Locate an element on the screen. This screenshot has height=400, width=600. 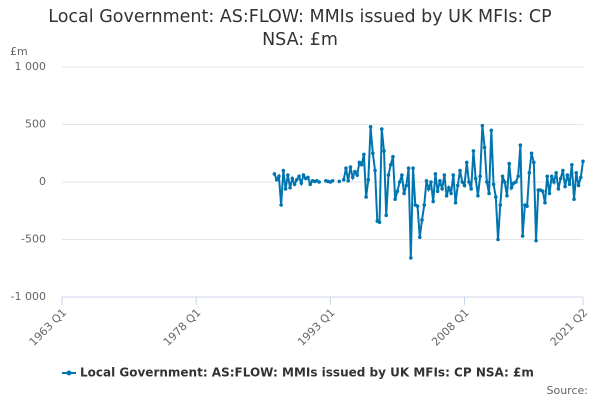
y-tick-label: 1 000 is located at coordinates (31, 66).